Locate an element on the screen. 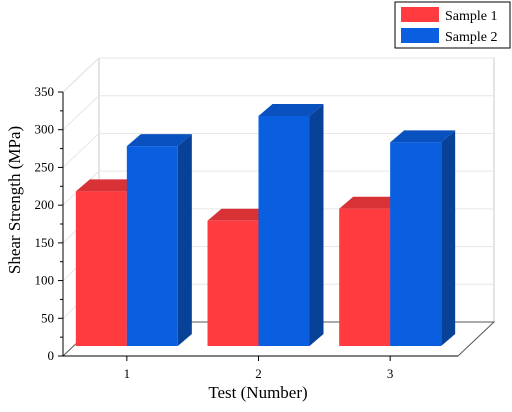  x-axis-title: Test (Number) is located at coordinates (257, 392).